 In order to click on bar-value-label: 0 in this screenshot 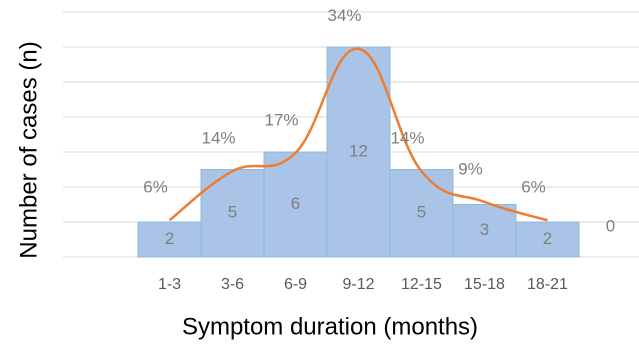, I will do `click(610, 225)`.